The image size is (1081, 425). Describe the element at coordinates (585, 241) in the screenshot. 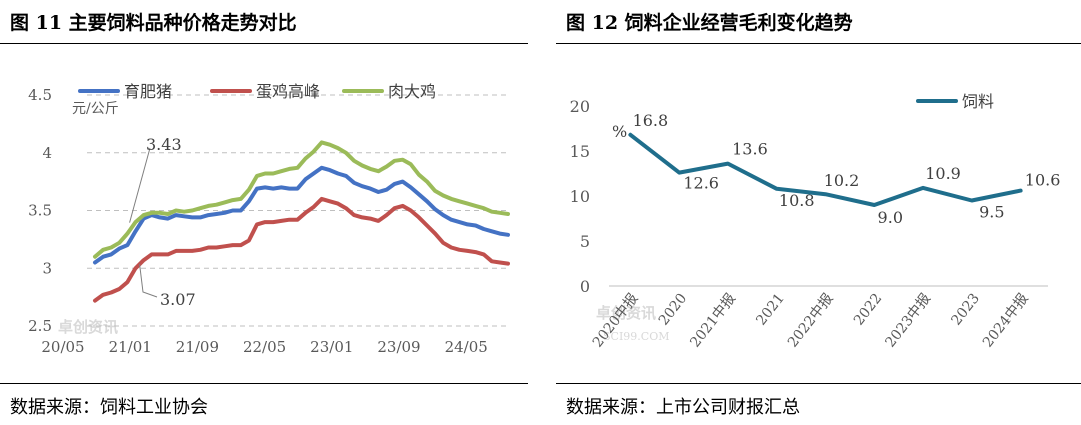

I see `right-y-tick-label: 5` at that location.